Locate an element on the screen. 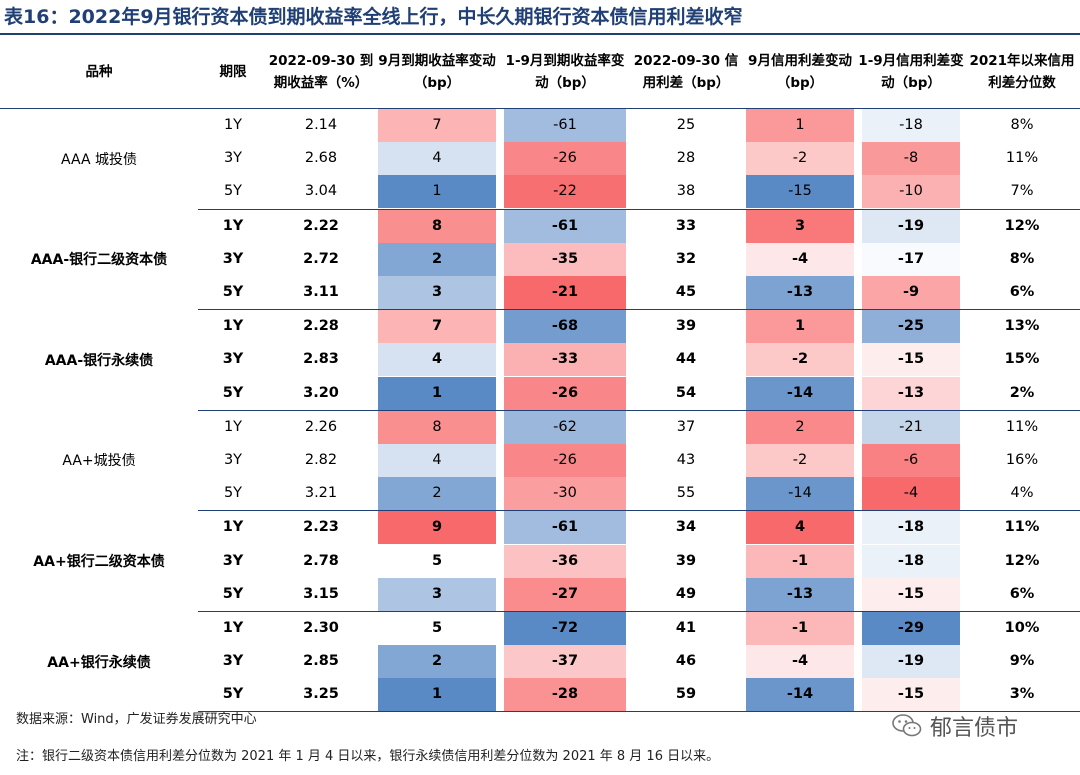 This screenshot has width=1080, height=775. cell-value: 45 is located at coordinates (686, 292).